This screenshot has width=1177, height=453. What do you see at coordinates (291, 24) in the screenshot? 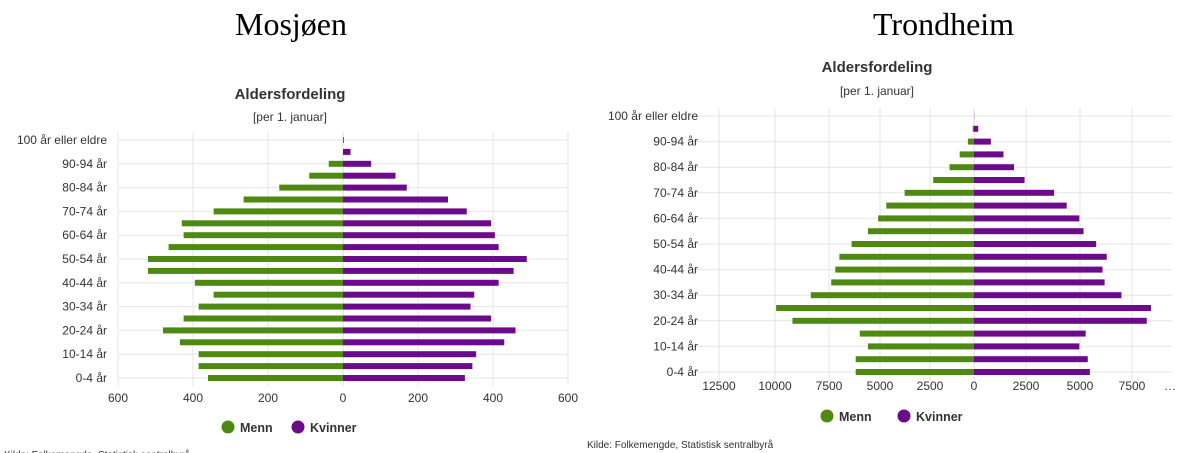
I see `place-title-mosjoen: Mosjøen` at bounding box center [291, 24].